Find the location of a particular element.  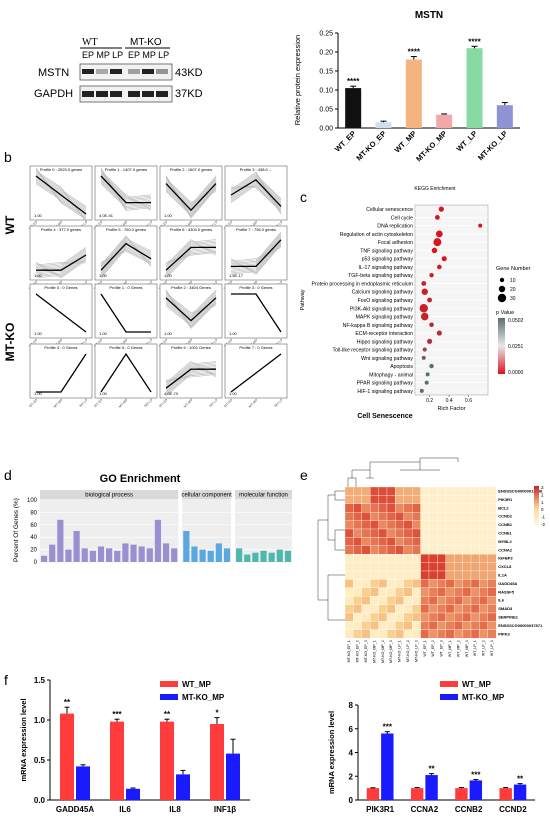

panel-letter-d: d is located at coordinates (8, 475).